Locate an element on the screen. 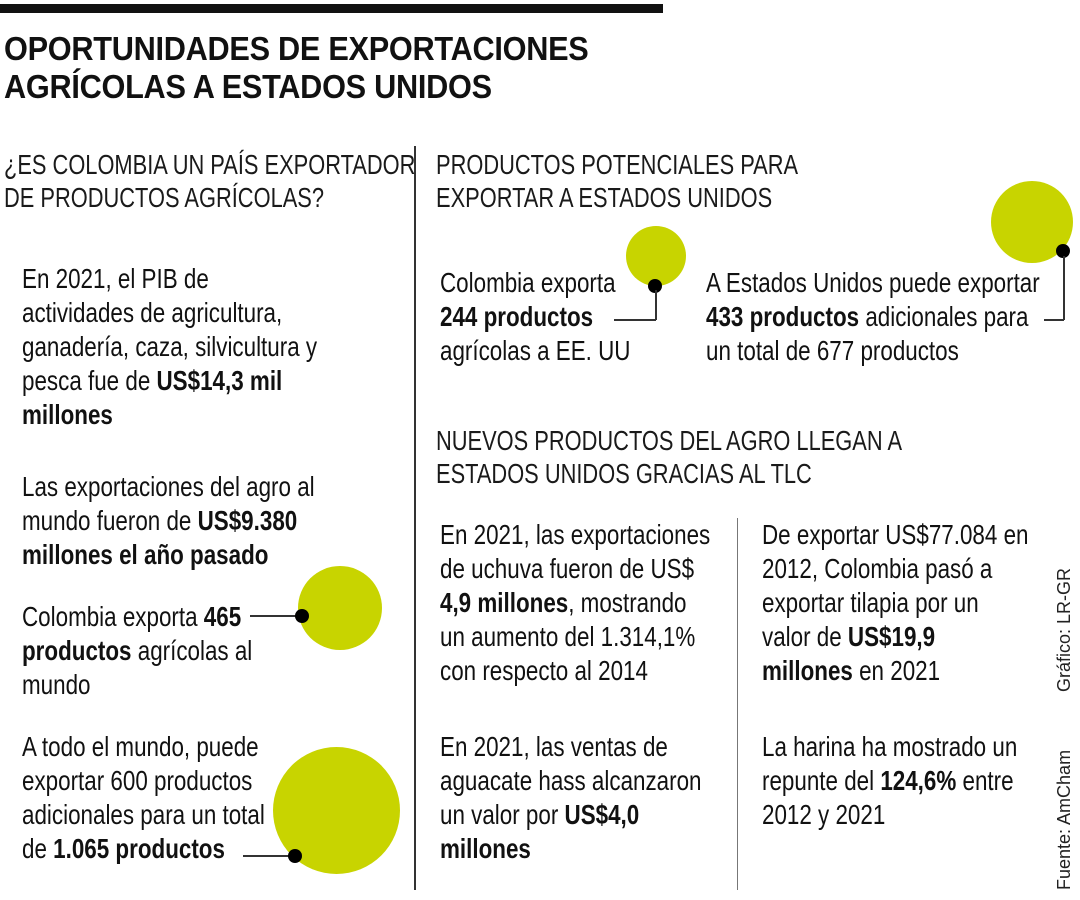 This screenshot has width=1080, height=900. harina-line-1: La harina ha mostrado un is located at coordinates (890, 746).